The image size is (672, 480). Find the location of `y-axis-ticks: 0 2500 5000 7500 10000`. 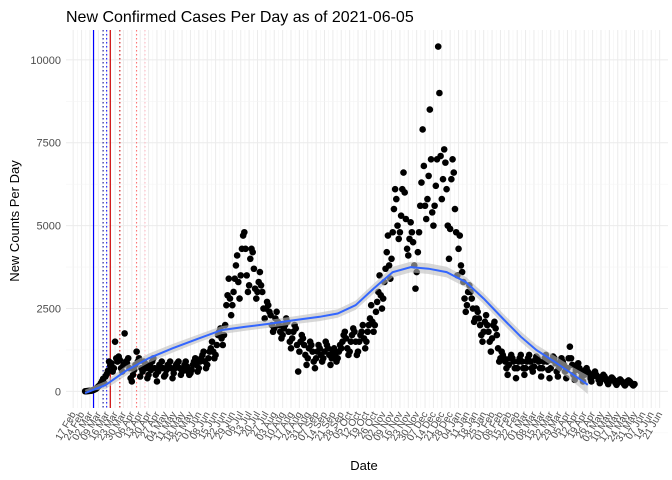

y-axis-ticks: 0 2500 5000 7500 10000 is located at coordinates (45, 227).